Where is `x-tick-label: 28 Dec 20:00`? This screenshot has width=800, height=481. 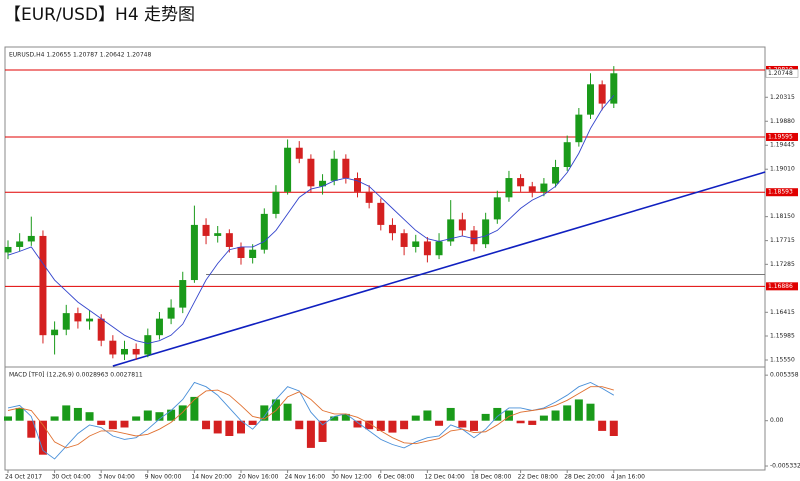 x-tick-label: 28 Dec 20:00 is located at coordinates (584, 477).